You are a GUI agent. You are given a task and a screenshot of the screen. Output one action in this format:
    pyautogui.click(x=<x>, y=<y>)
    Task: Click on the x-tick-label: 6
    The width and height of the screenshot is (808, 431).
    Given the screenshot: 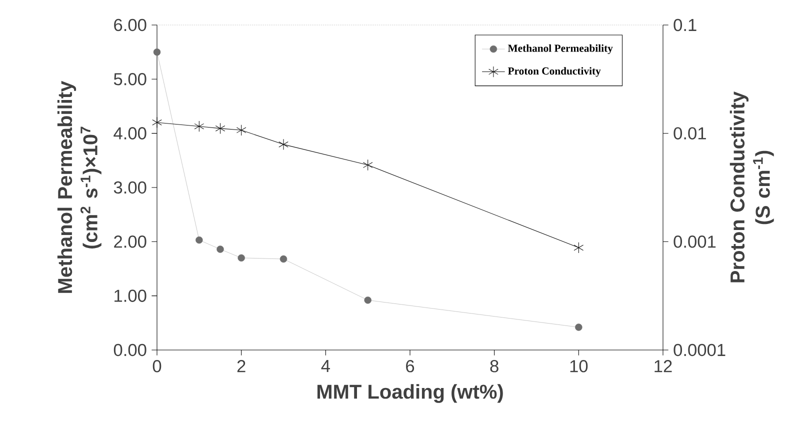 What is the action you would take?
    pyautogui.click(x=410, y=366)
    